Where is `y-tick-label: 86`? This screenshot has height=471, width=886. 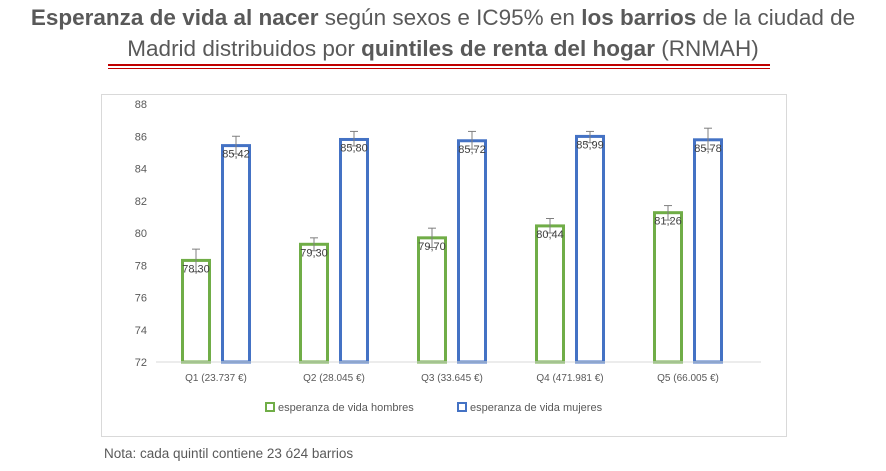
y-tick-label: 86 is located at coordinates (141, 137).